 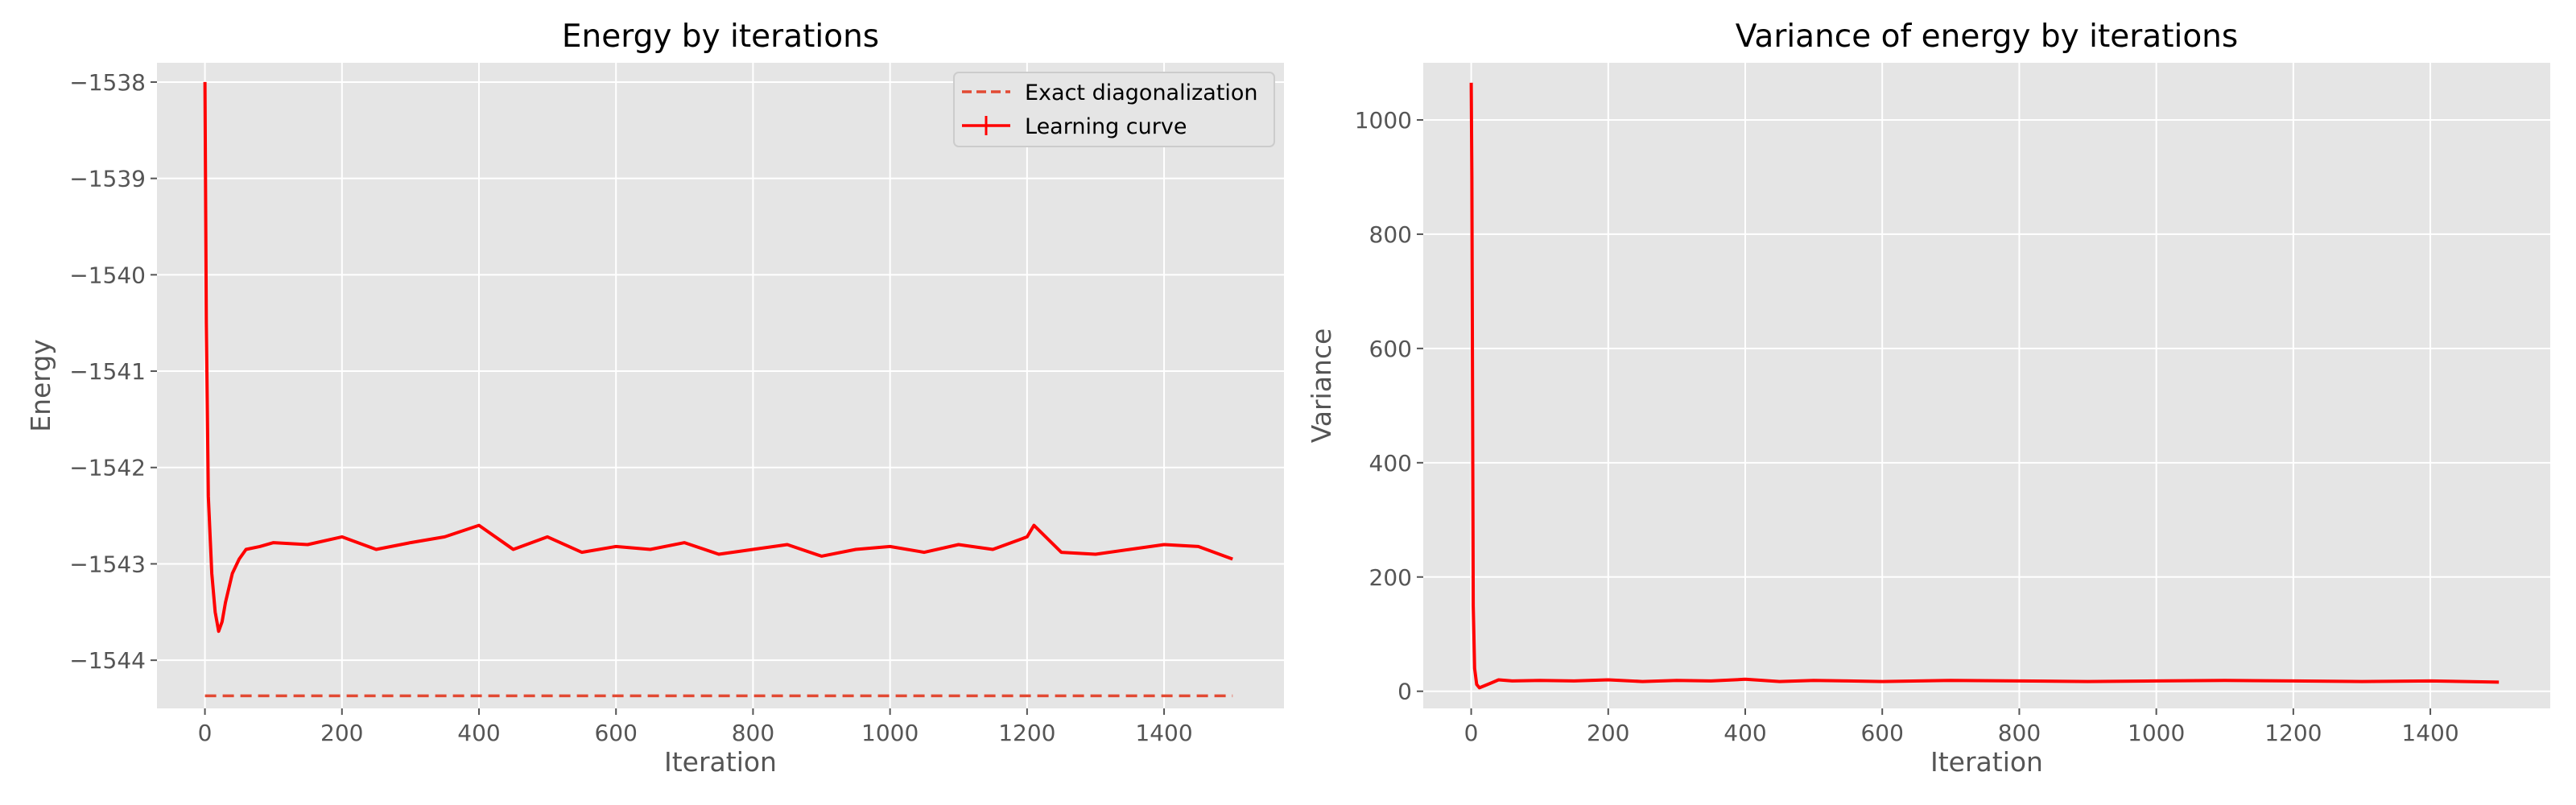 I want to click on variance-y-tick-label: 1000, so click(x=1383, y=121).